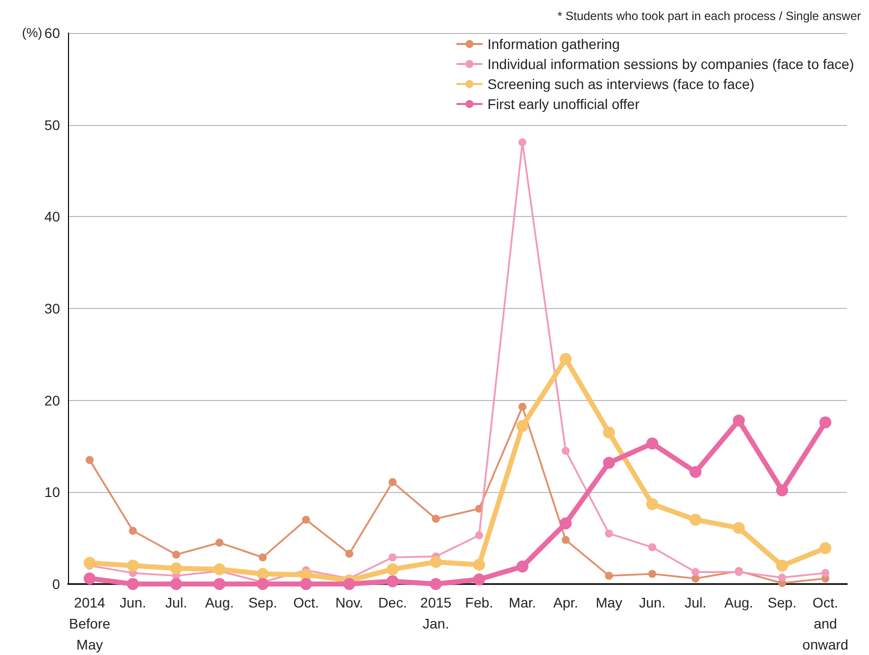  What do you see at coordinates (620, 84) in the screenshot?
I see `legend-label: Screening such as interviews (face to face)` at bounding box center [620, 84].